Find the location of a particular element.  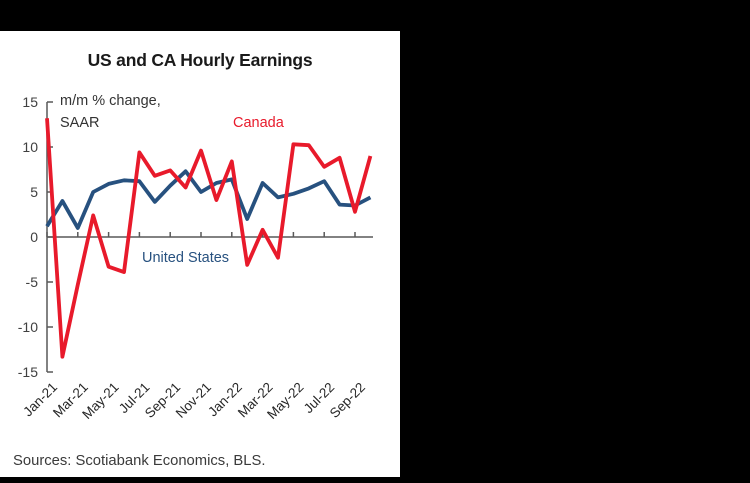

y-axis-label: -15 is located at coordinates (28, 372).